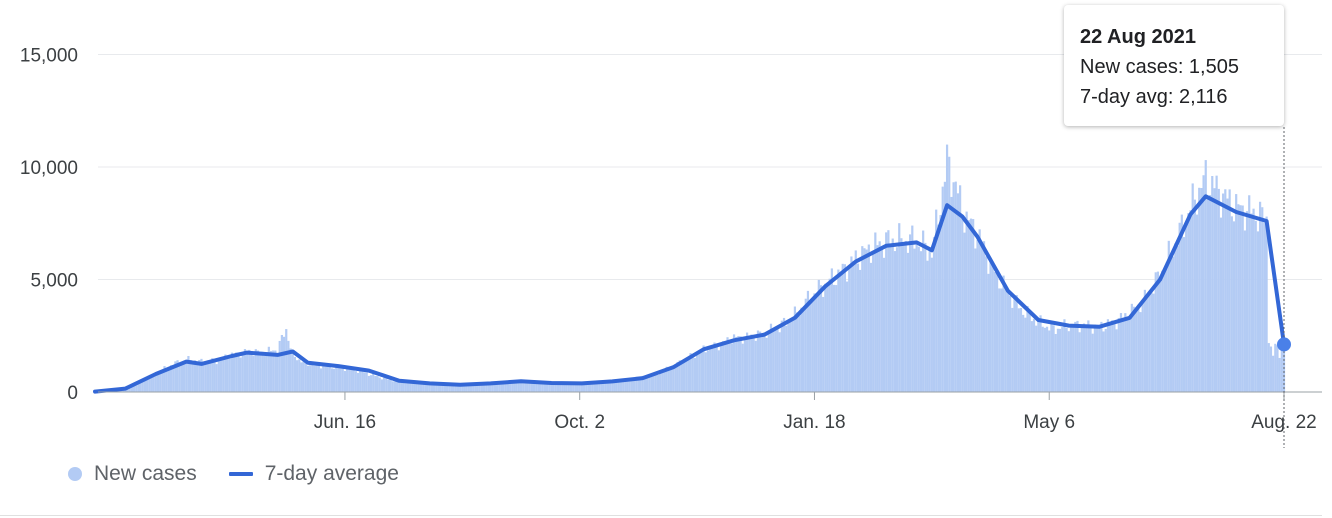 Image resolution: width=1332 pixels, height=518 pixels. I want to click on x-tick-label: Jan. 18, so click(814, 422).